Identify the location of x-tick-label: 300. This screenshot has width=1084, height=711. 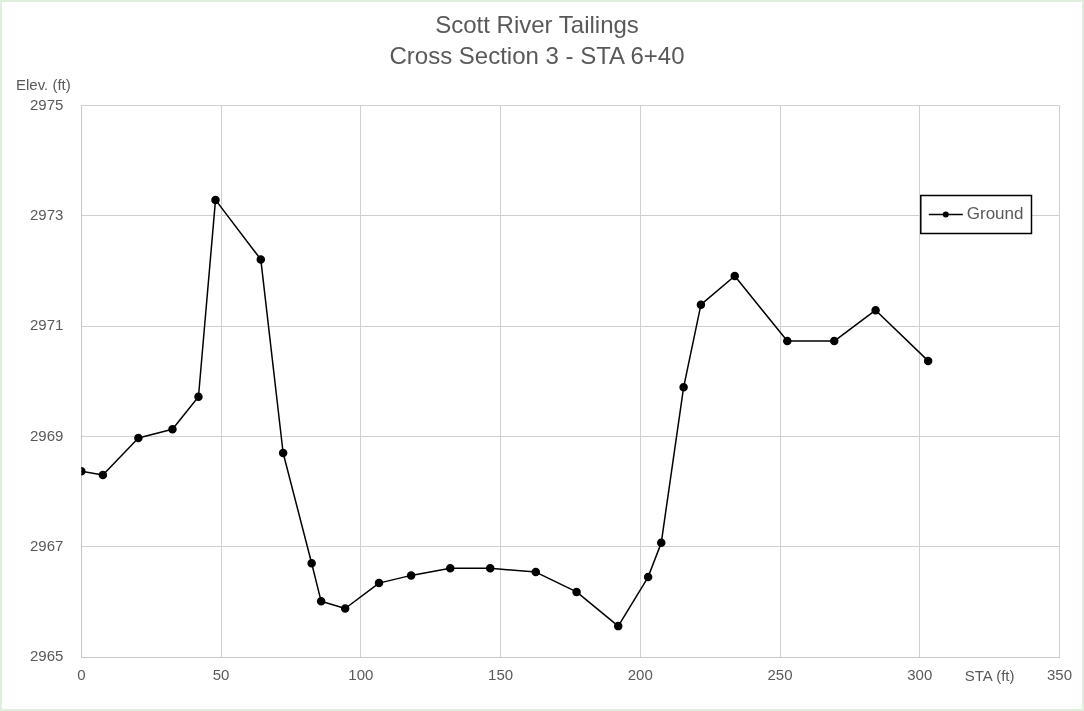
(920, 675).